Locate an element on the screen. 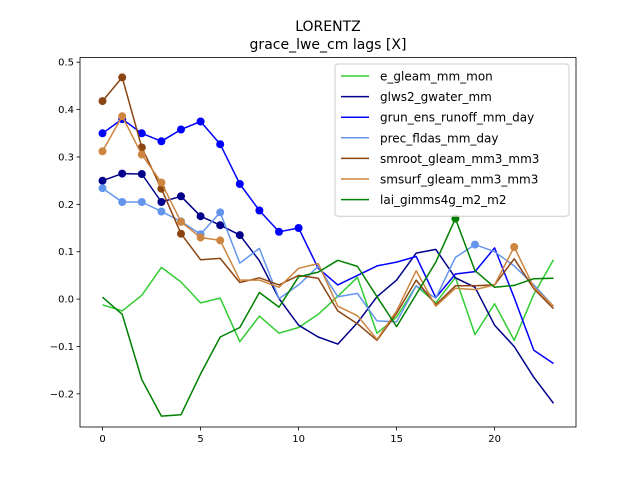 The image size is (640, 480). y-tick-label: 0.0 is located at coordinates (66, 300).